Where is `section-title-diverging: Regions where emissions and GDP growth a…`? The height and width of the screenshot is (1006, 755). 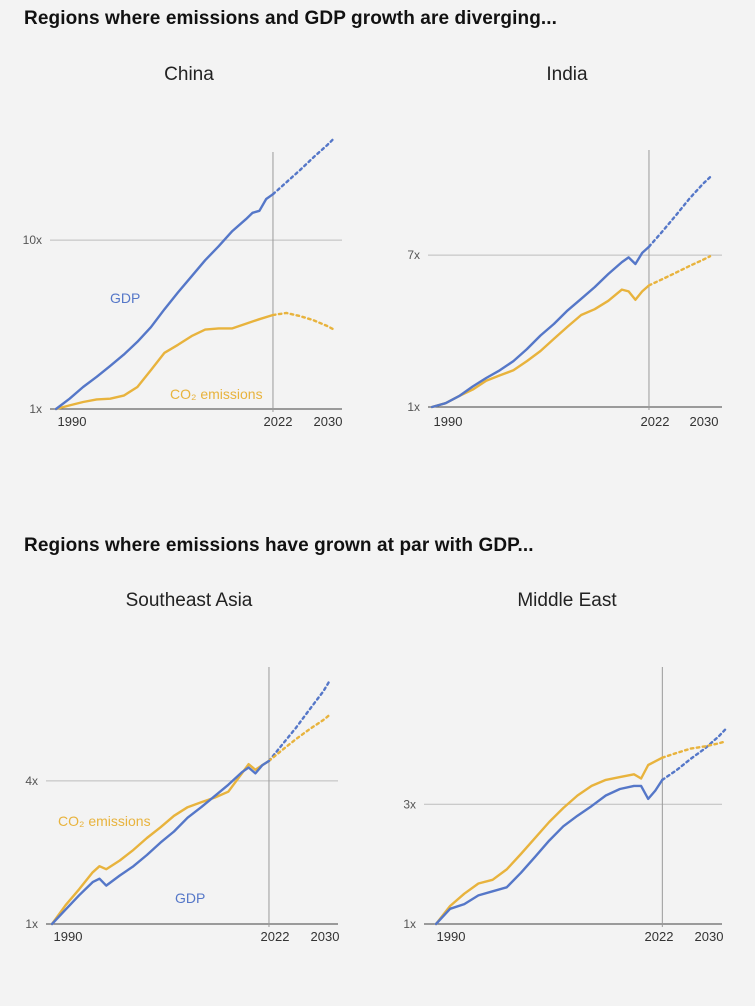
section-title-diverging: Regions where emissions and GDP growth a… is located at coordinates (291, 18).